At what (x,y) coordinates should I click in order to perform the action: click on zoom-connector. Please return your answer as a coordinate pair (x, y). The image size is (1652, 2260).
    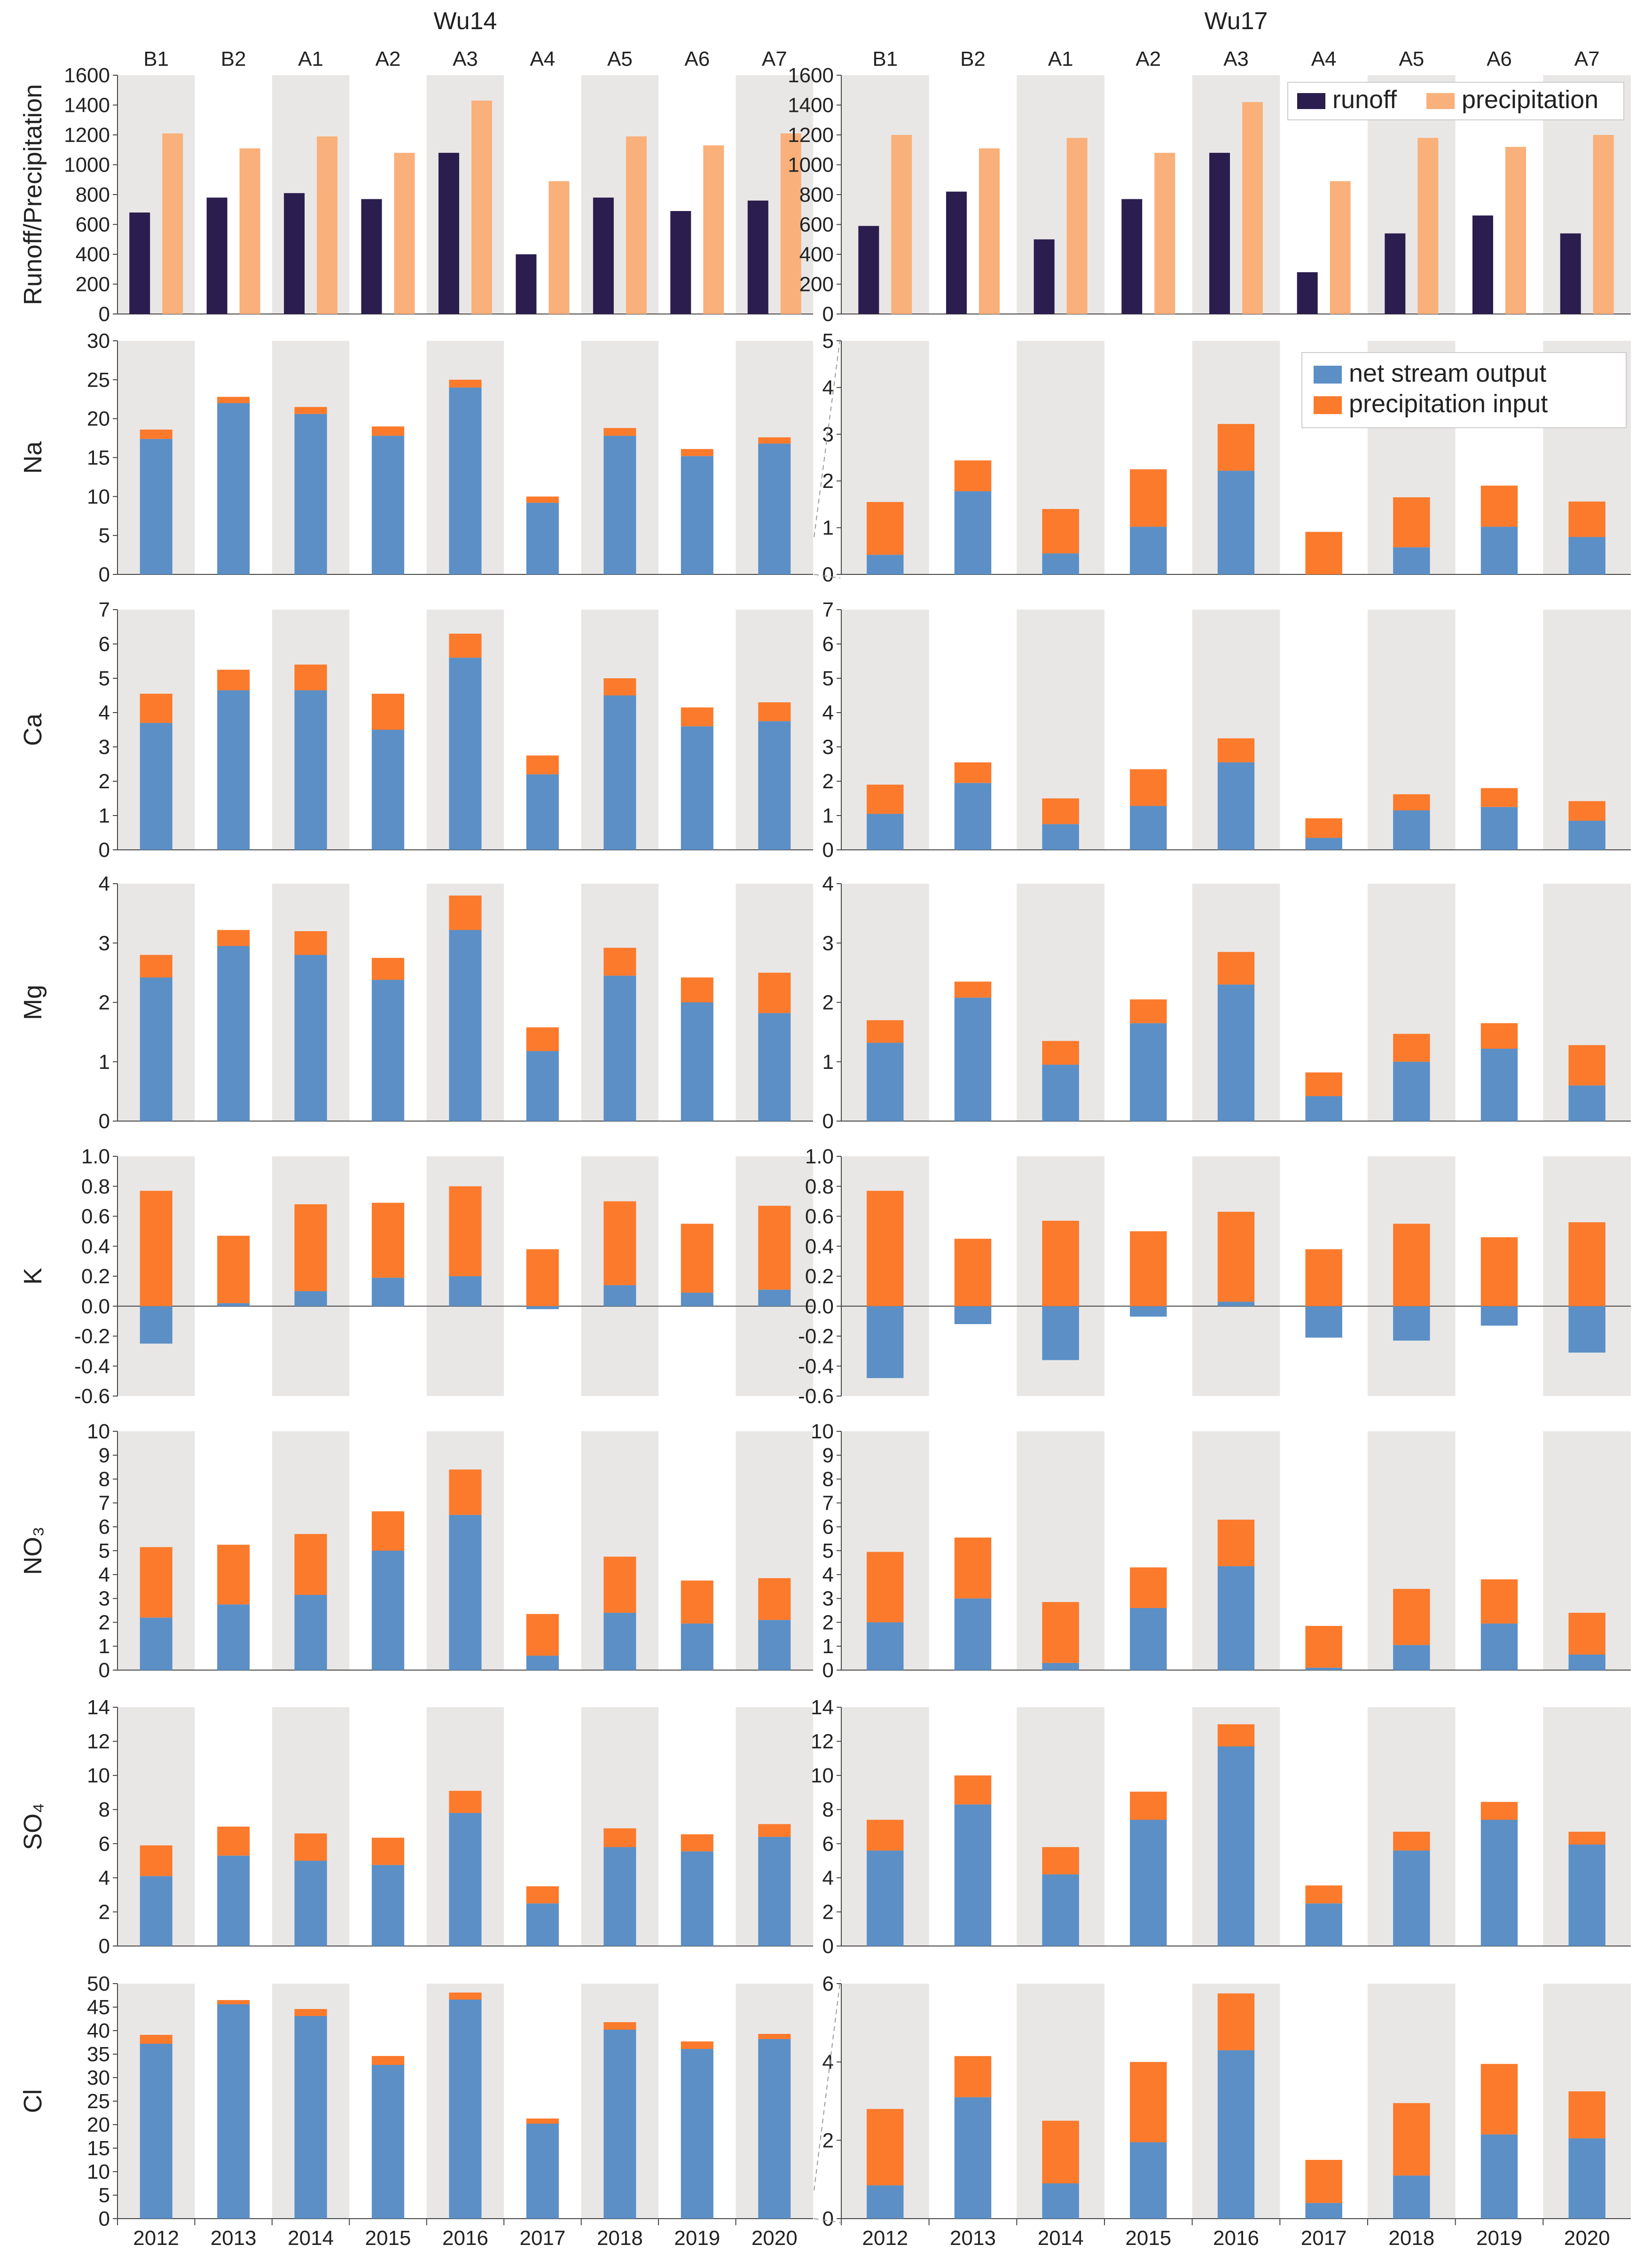
    Looking at the image, I should click on (827, 2221).